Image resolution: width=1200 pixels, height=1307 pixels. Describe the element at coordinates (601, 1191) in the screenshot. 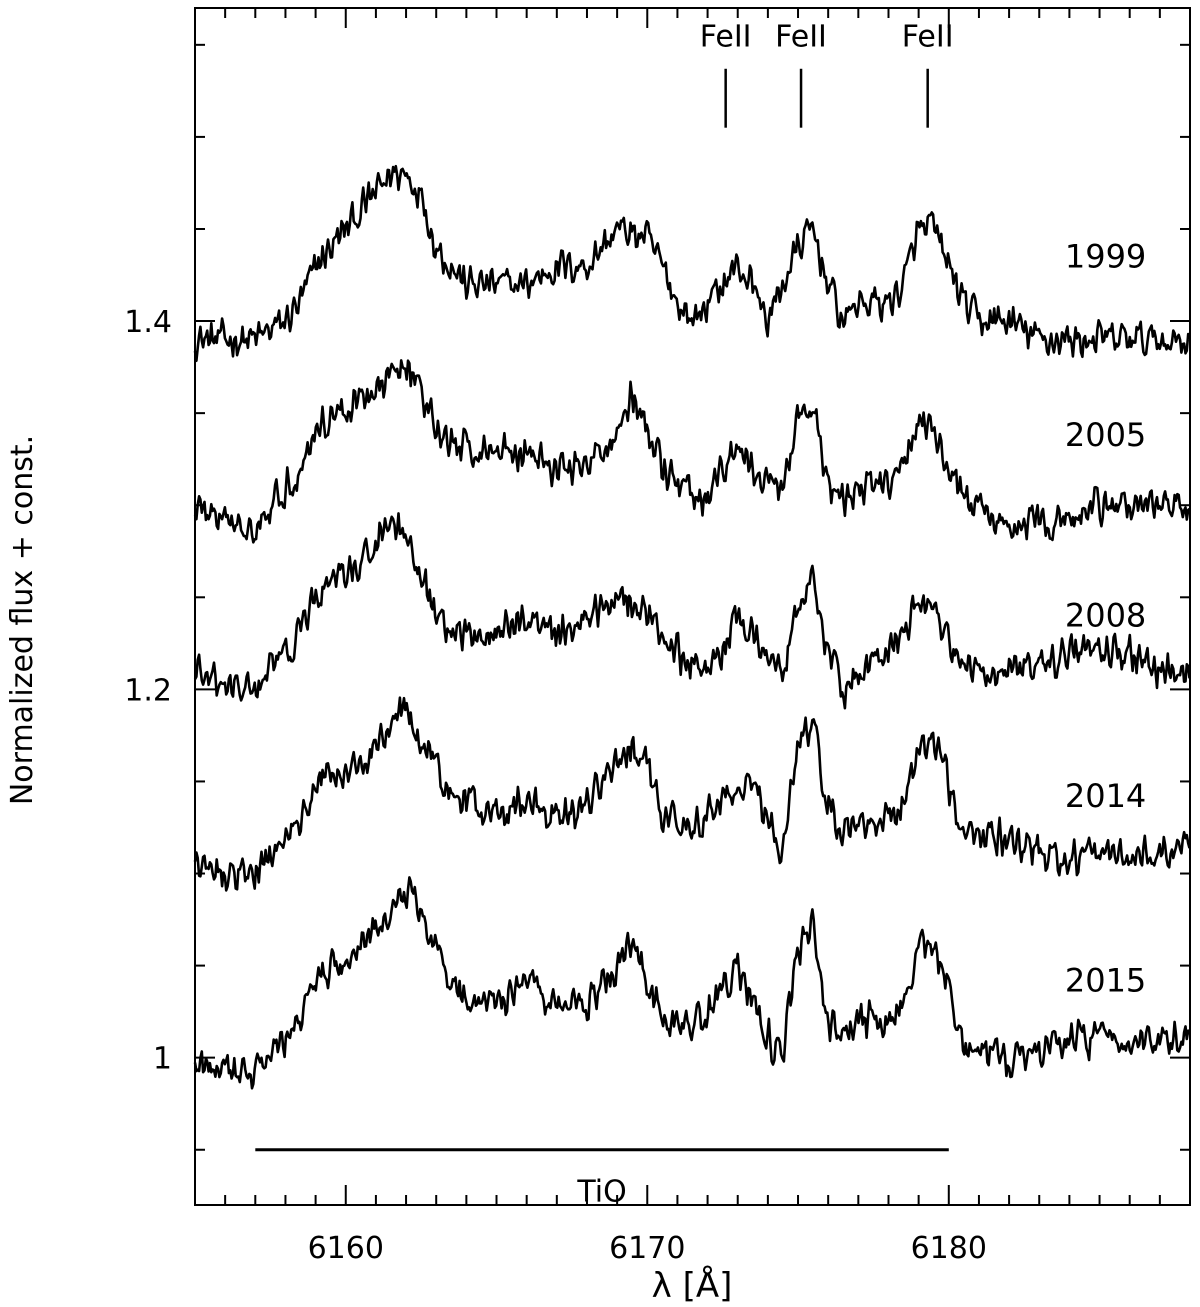

I see `tio-band-label: TiO` at that location.